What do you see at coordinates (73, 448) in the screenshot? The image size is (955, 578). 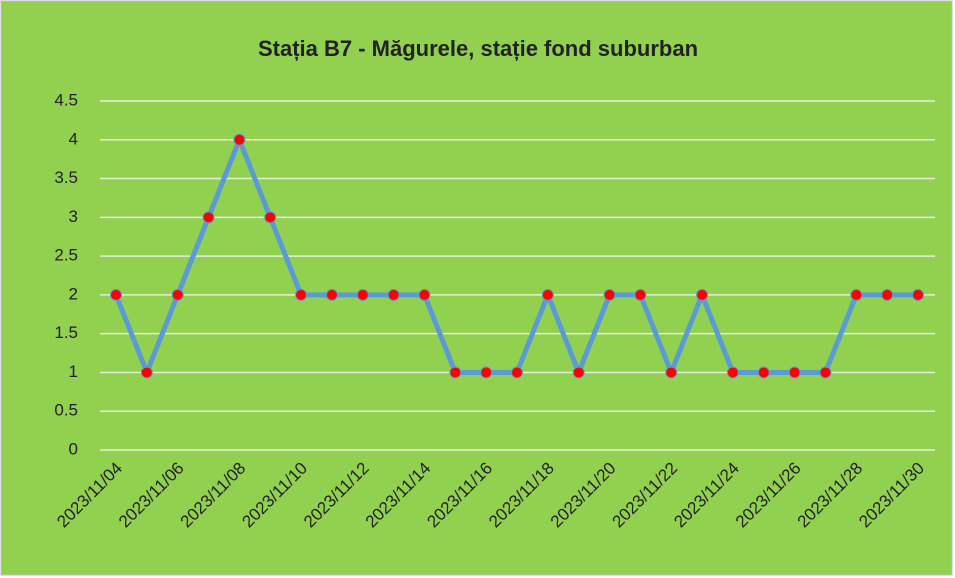 I see `y-tick-label: 0` at bounding box center [73, 448].